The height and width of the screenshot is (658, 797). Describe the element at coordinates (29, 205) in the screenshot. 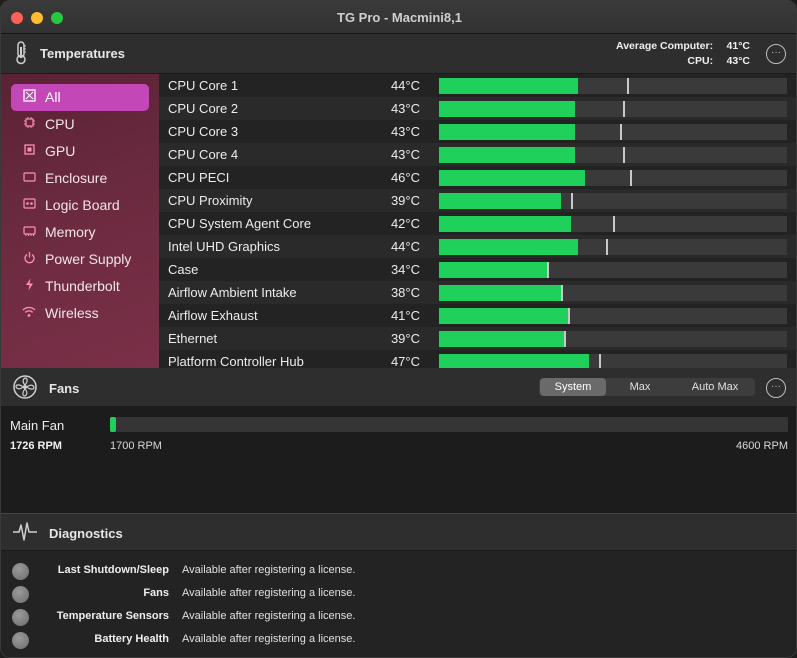

I see `logic-board-icon` at that location.